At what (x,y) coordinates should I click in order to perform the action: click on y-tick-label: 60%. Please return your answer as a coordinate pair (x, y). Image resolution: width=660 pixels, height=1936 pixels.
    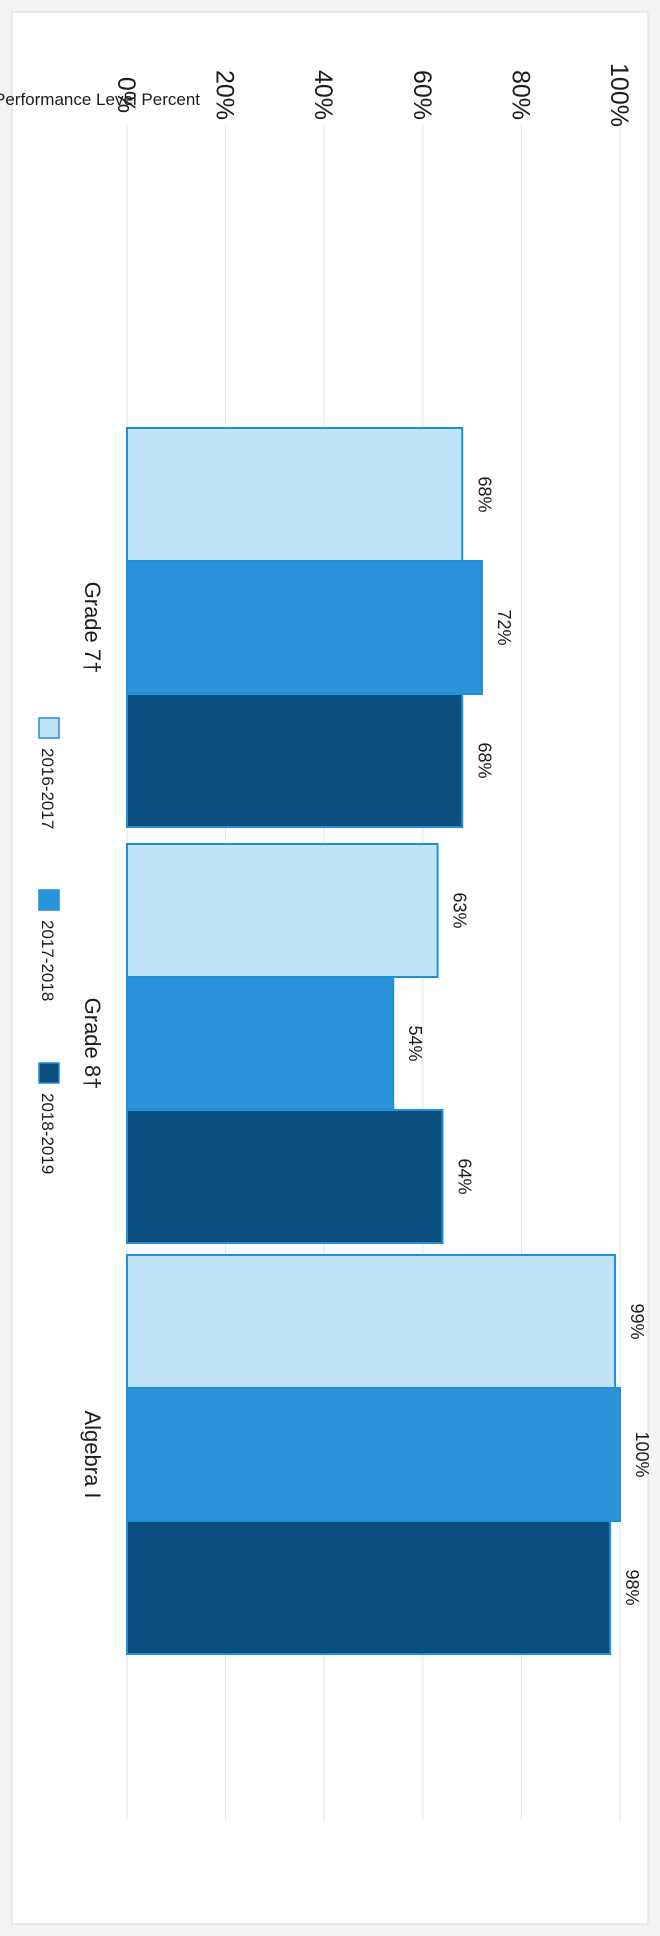
    Looking at the image, I should click on (422, 95).